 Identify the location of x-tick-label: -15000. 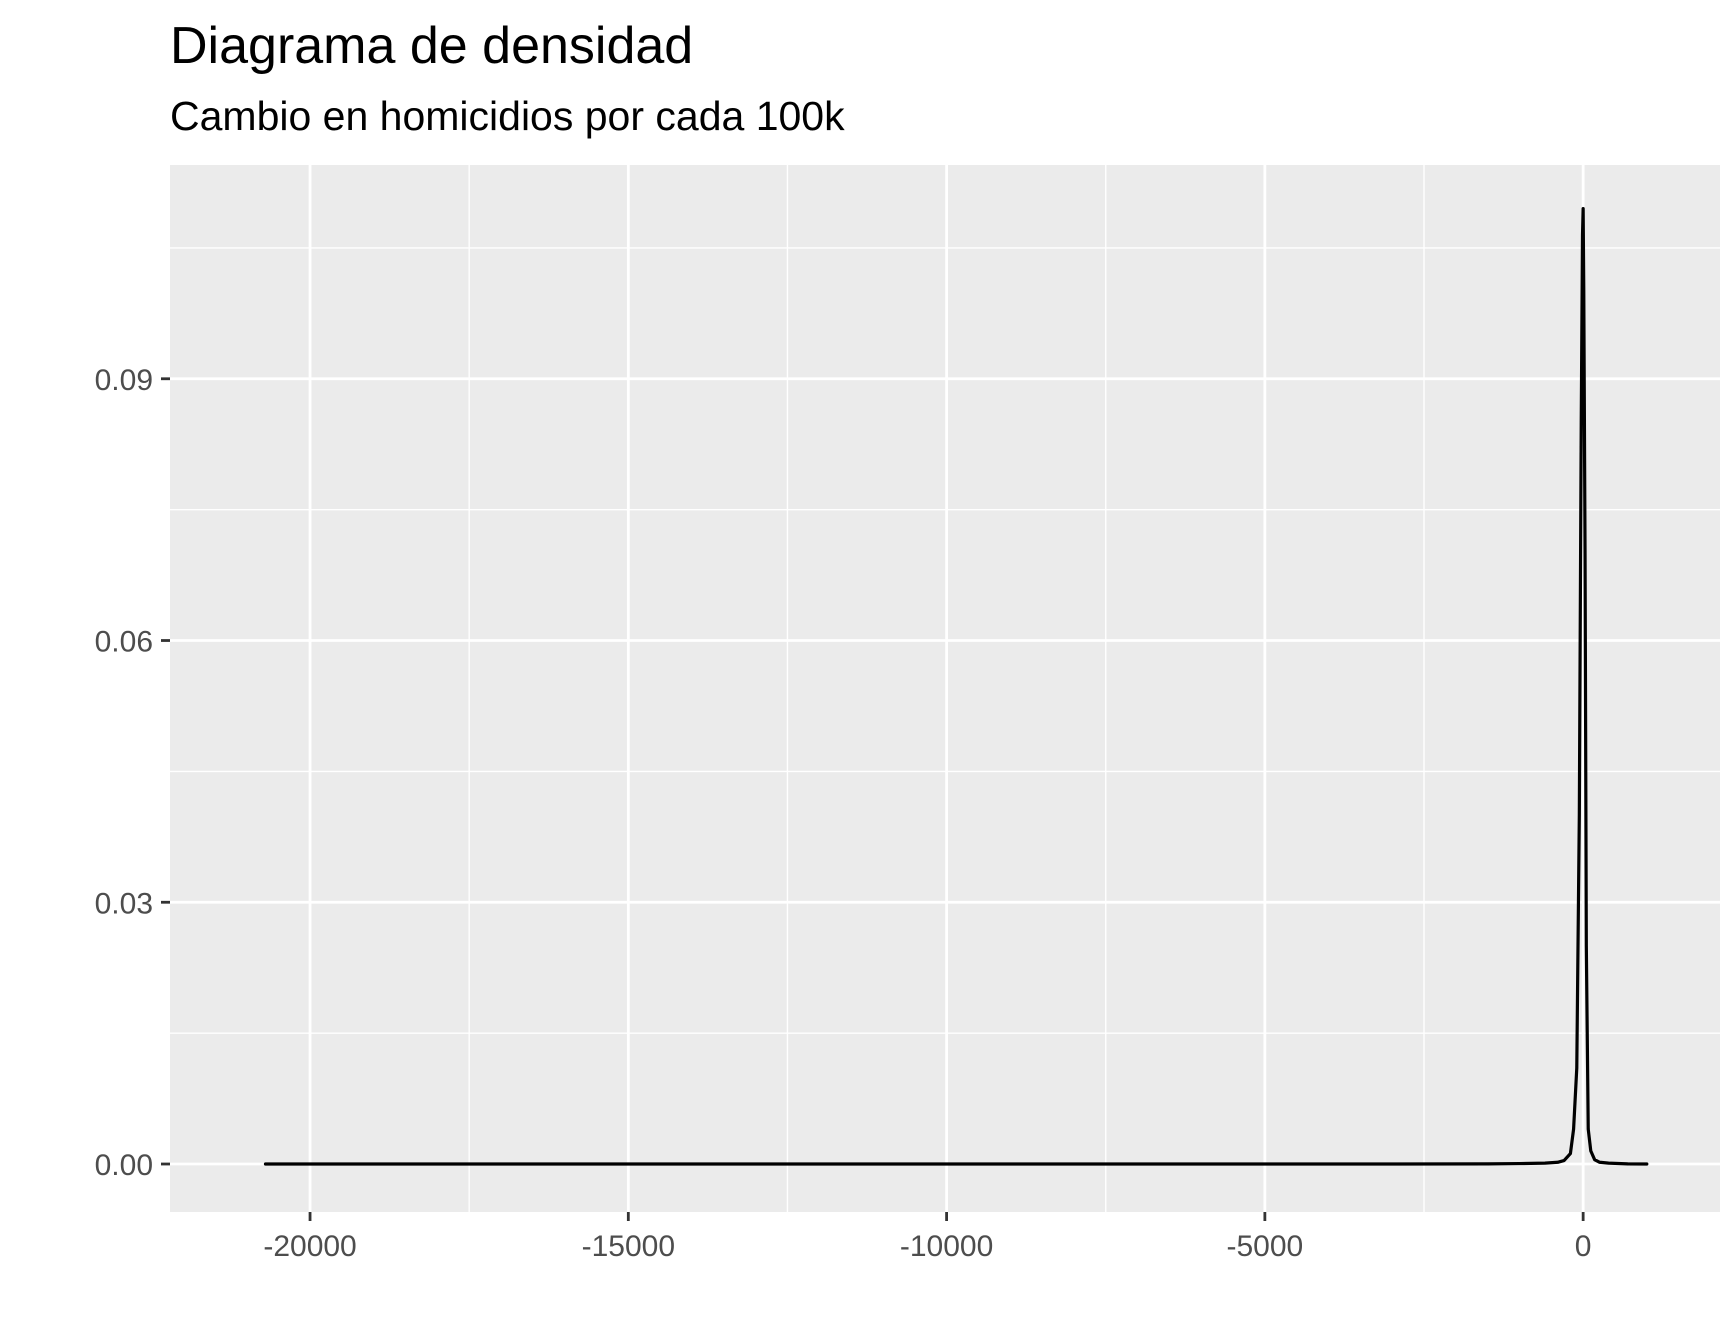
(628, 1246).